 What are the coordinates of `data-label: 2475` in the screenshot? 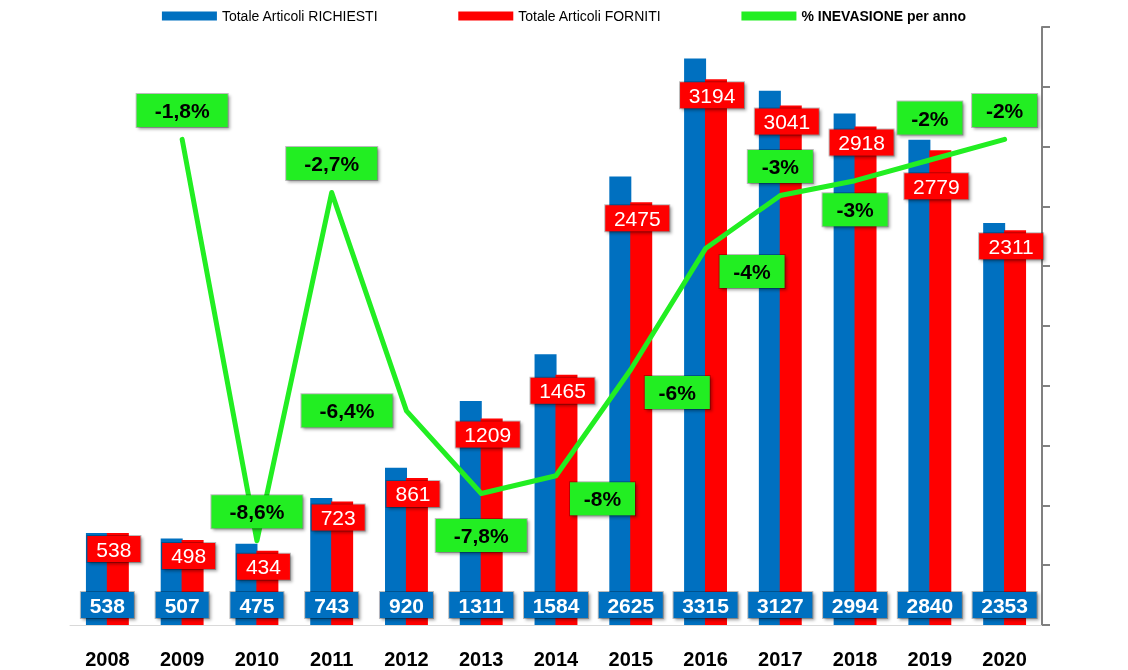 It's located at (637, 218).